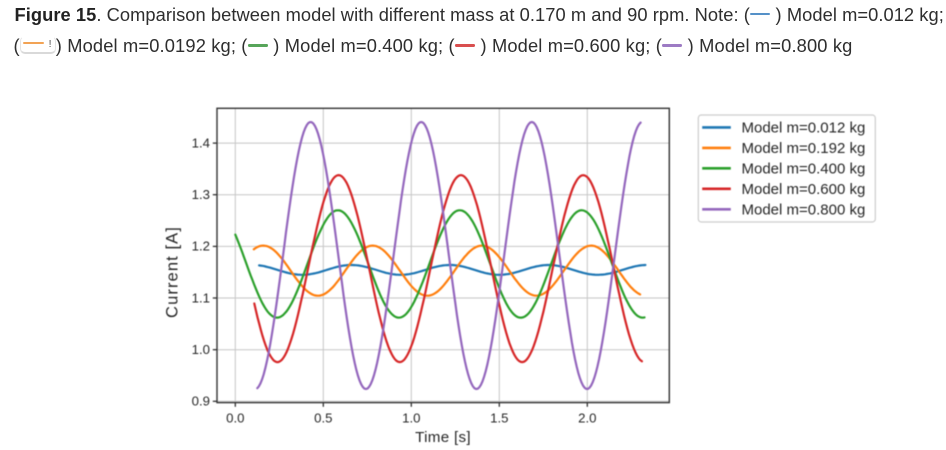 This screenshot has width=946, height=450. I want to click on svg-text: 2.0, so click(587, 418).